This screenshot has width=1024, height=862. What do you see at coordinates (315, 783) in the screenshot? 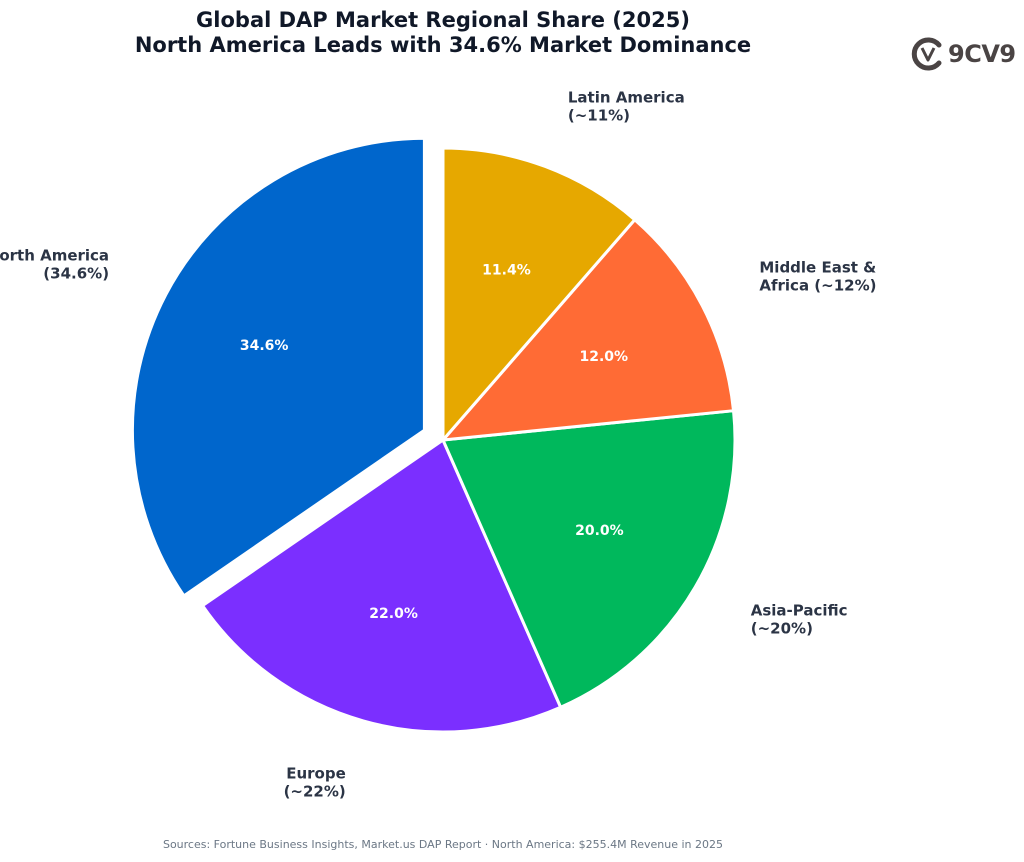
I see `category-label-europe: Europe (~22%)` at bounding box center [315, 783].